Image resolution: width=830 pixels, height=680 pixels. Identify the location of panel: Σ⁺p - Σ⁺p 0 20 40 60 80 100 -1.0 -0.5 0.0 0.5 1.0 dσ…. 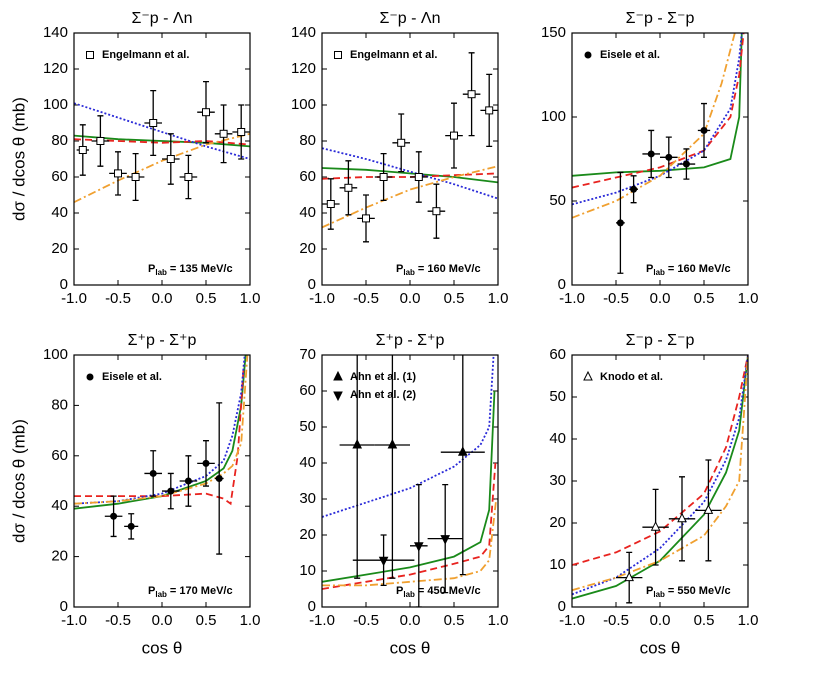
(134, 494).